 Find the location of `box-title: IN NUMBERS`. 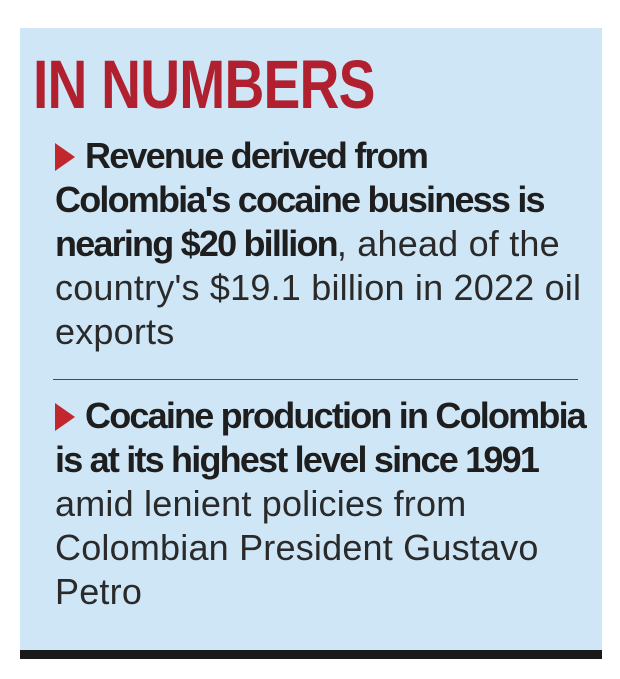

box-title: IN NUMBERS is located at coordinates (204, 84).